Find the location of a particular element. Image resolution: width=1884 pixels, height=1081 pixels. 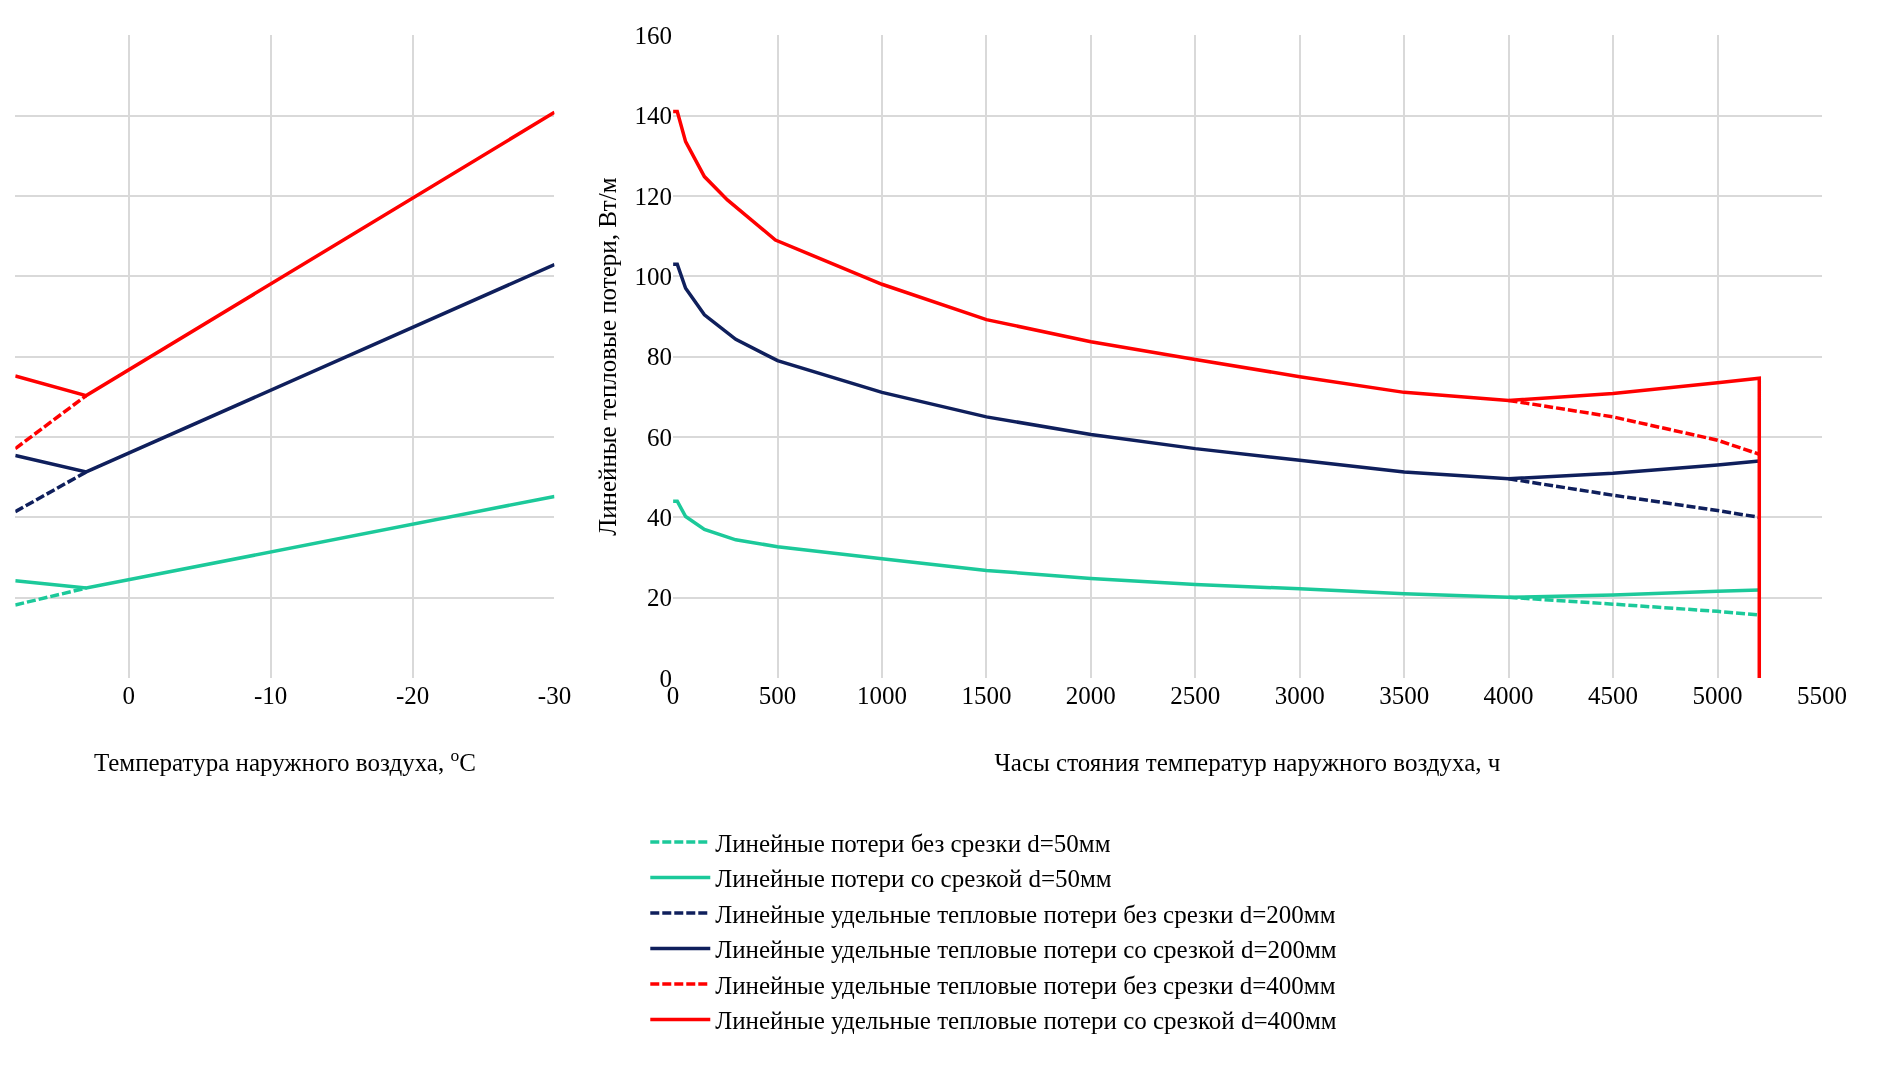

x-tick-label: 500 is located at coordinates (777, 696).